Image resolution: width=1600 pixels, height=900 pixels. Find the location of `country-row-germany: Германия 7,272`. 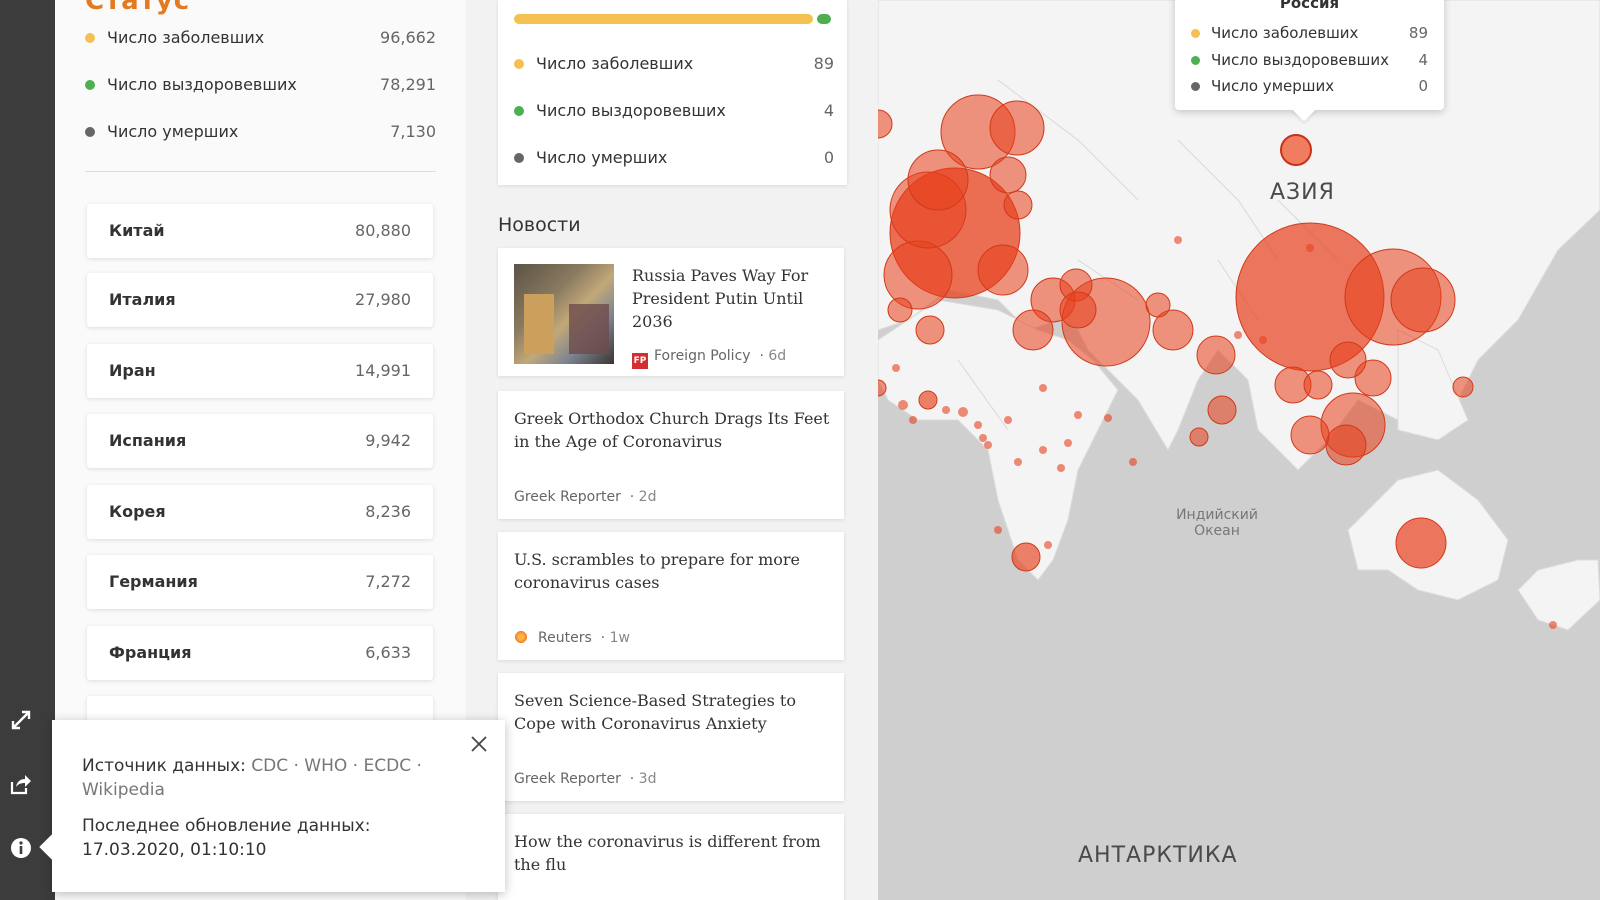

country-row-germany: Германия 7,272 is located at coordinates (260, 582).